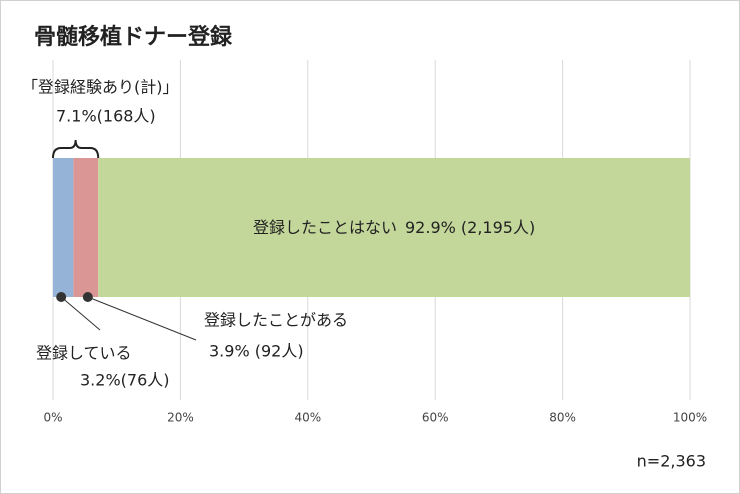 This screenshot has height=494, width=740. I want to click on data-label: 92.9% (2,195人), so click(470, 227).